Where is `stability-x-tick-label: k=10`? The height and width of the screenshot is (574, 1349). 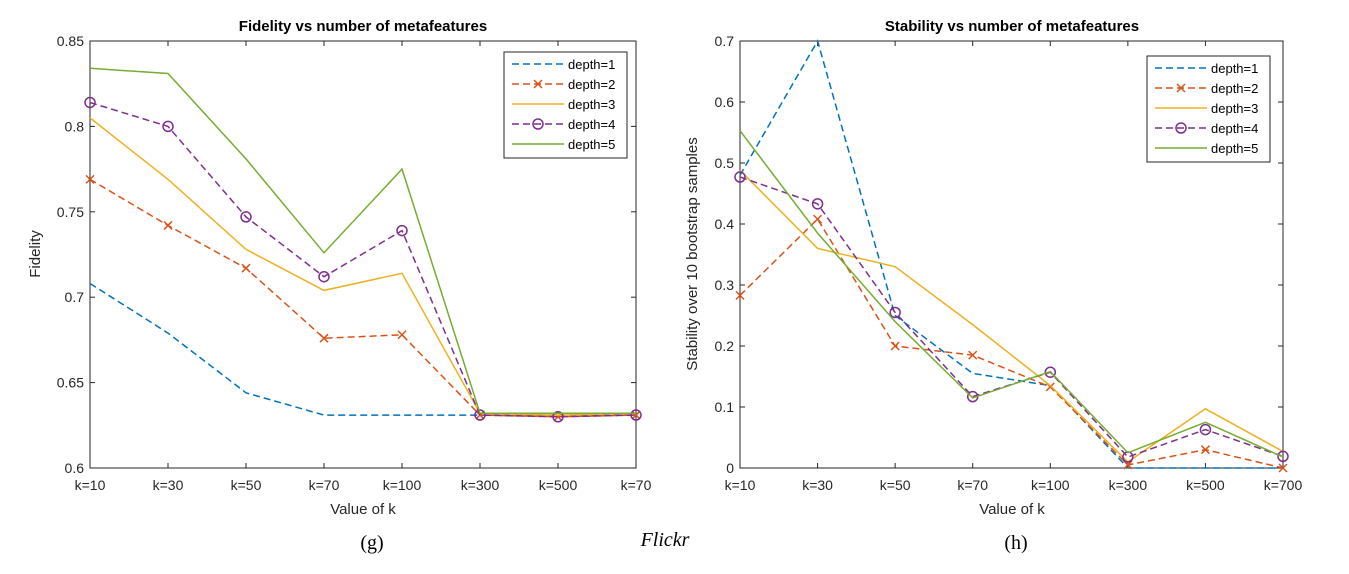 stability-x-tick-label: k=10 is located at coordinates (740, 485).